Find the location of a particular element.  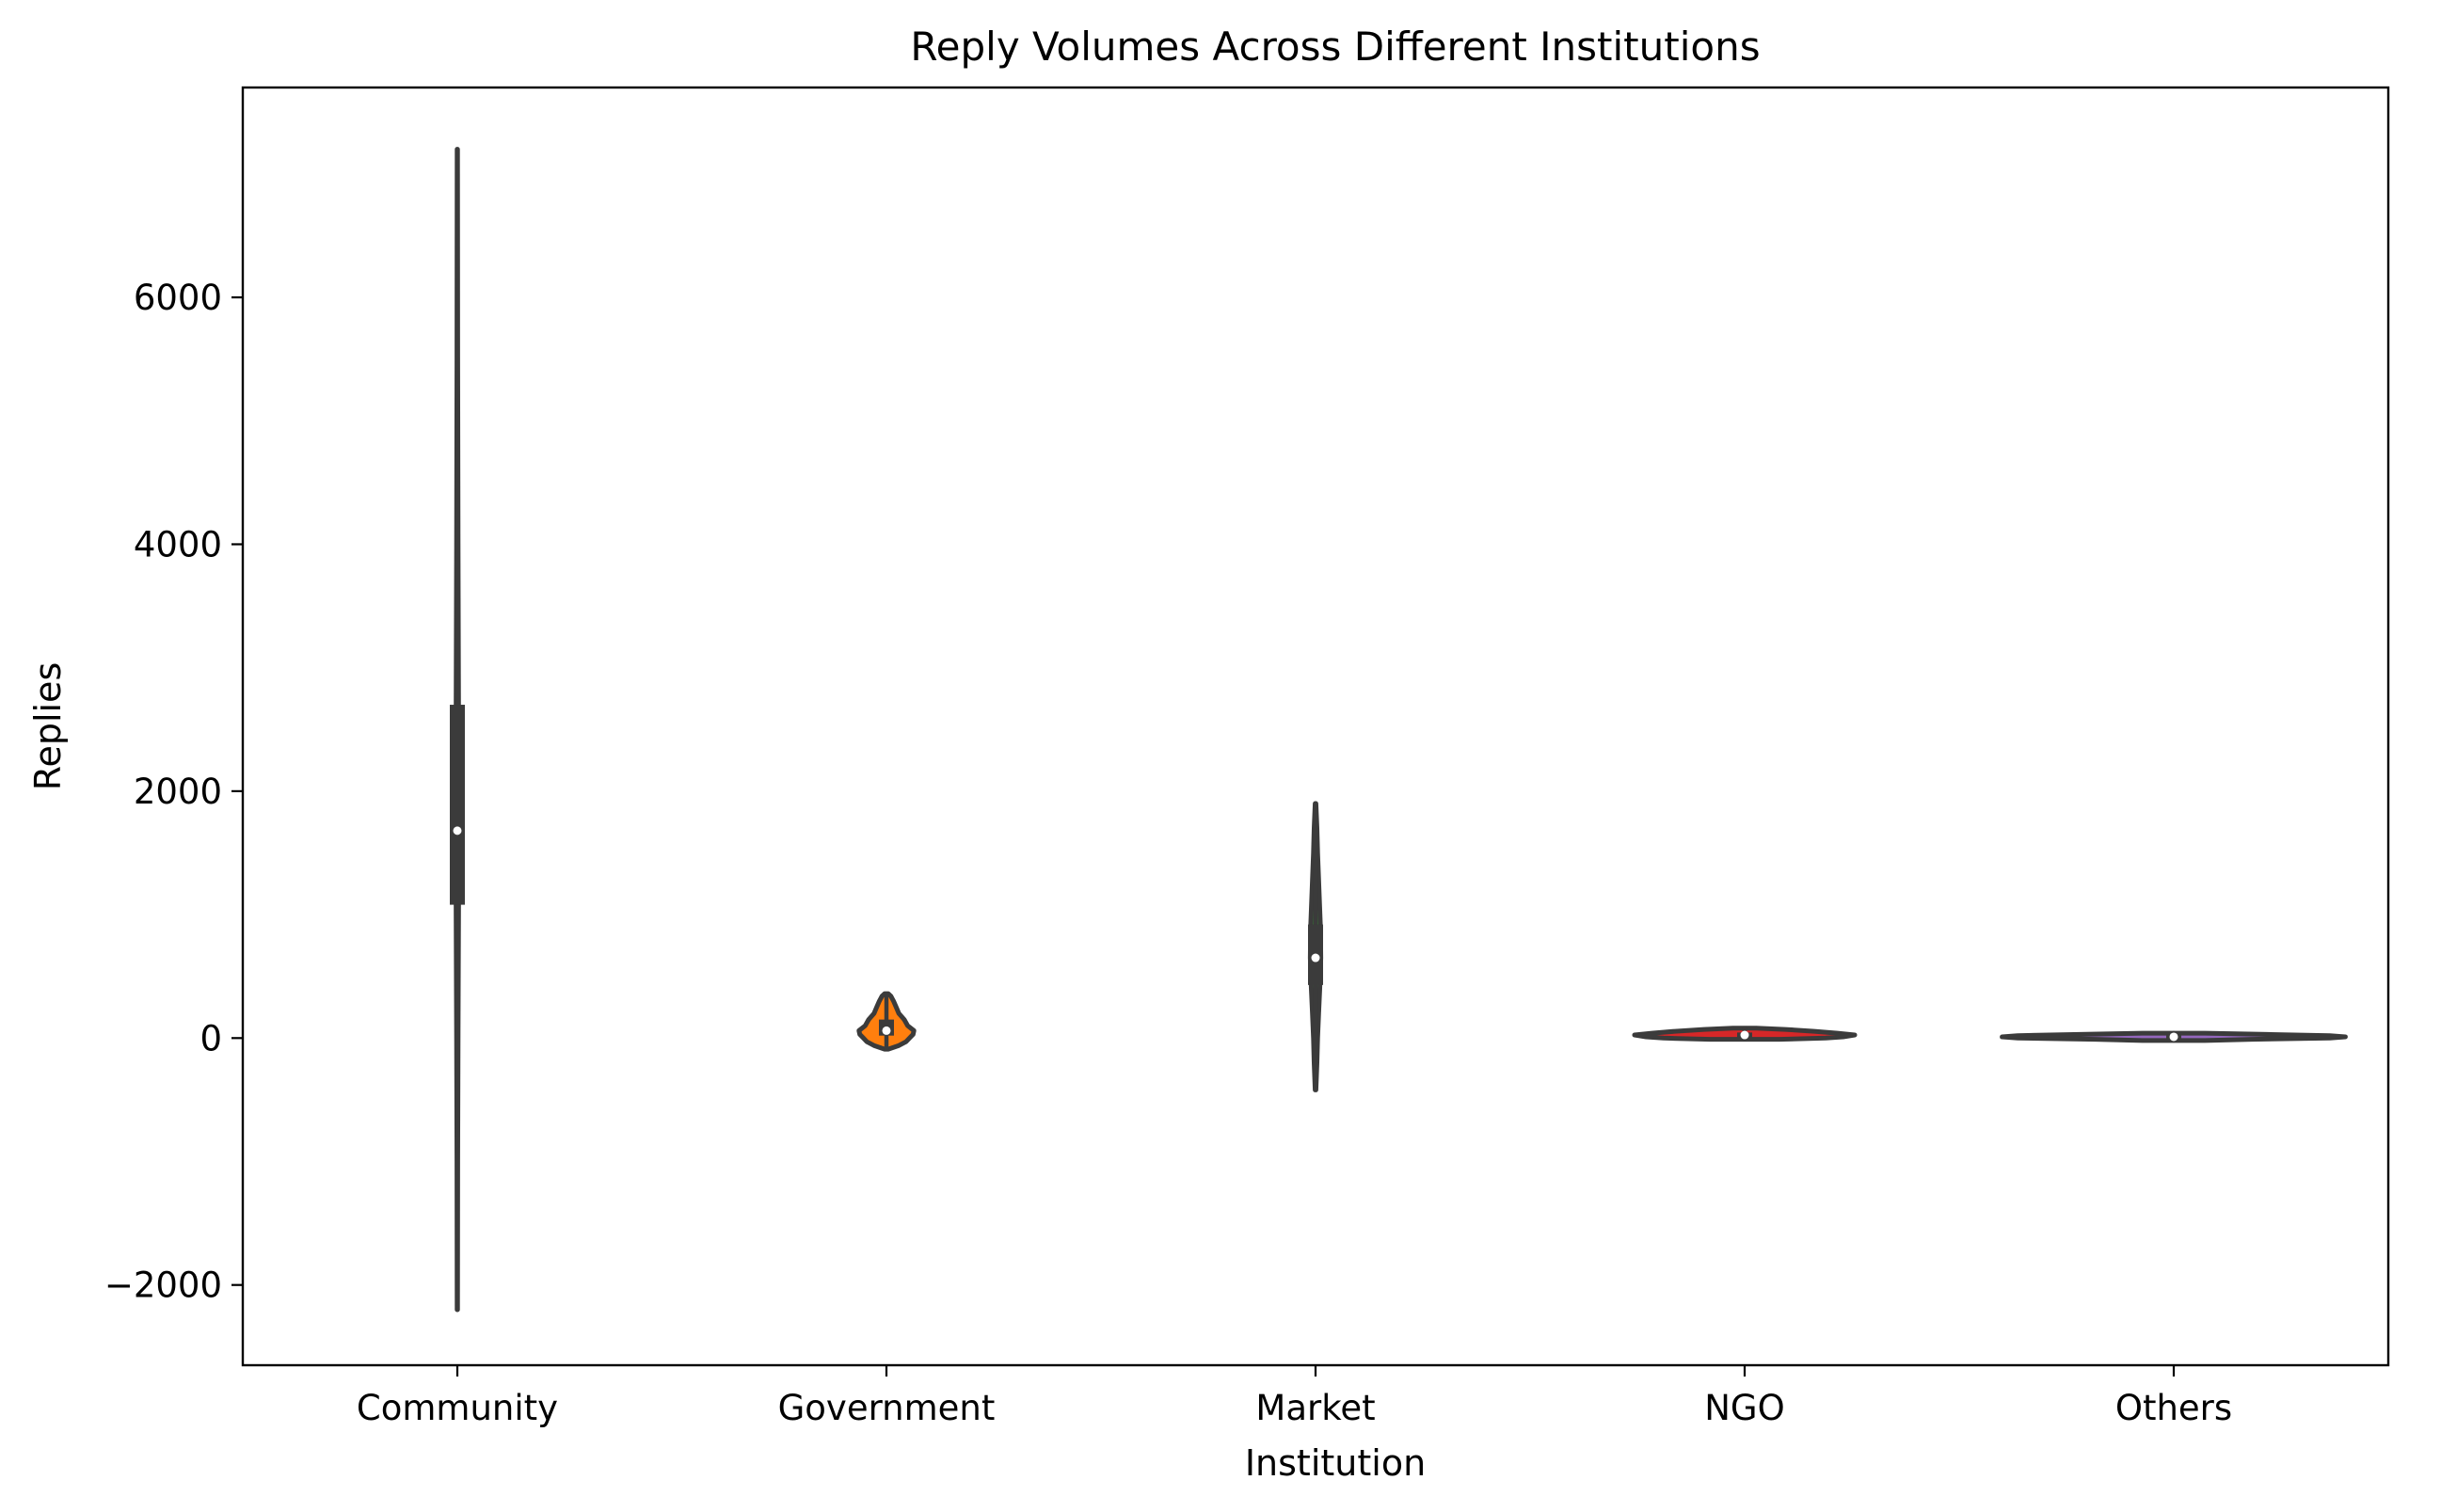

y-axis: −2000 0 2000 4000 6000 is located at coordinates (173, 792).